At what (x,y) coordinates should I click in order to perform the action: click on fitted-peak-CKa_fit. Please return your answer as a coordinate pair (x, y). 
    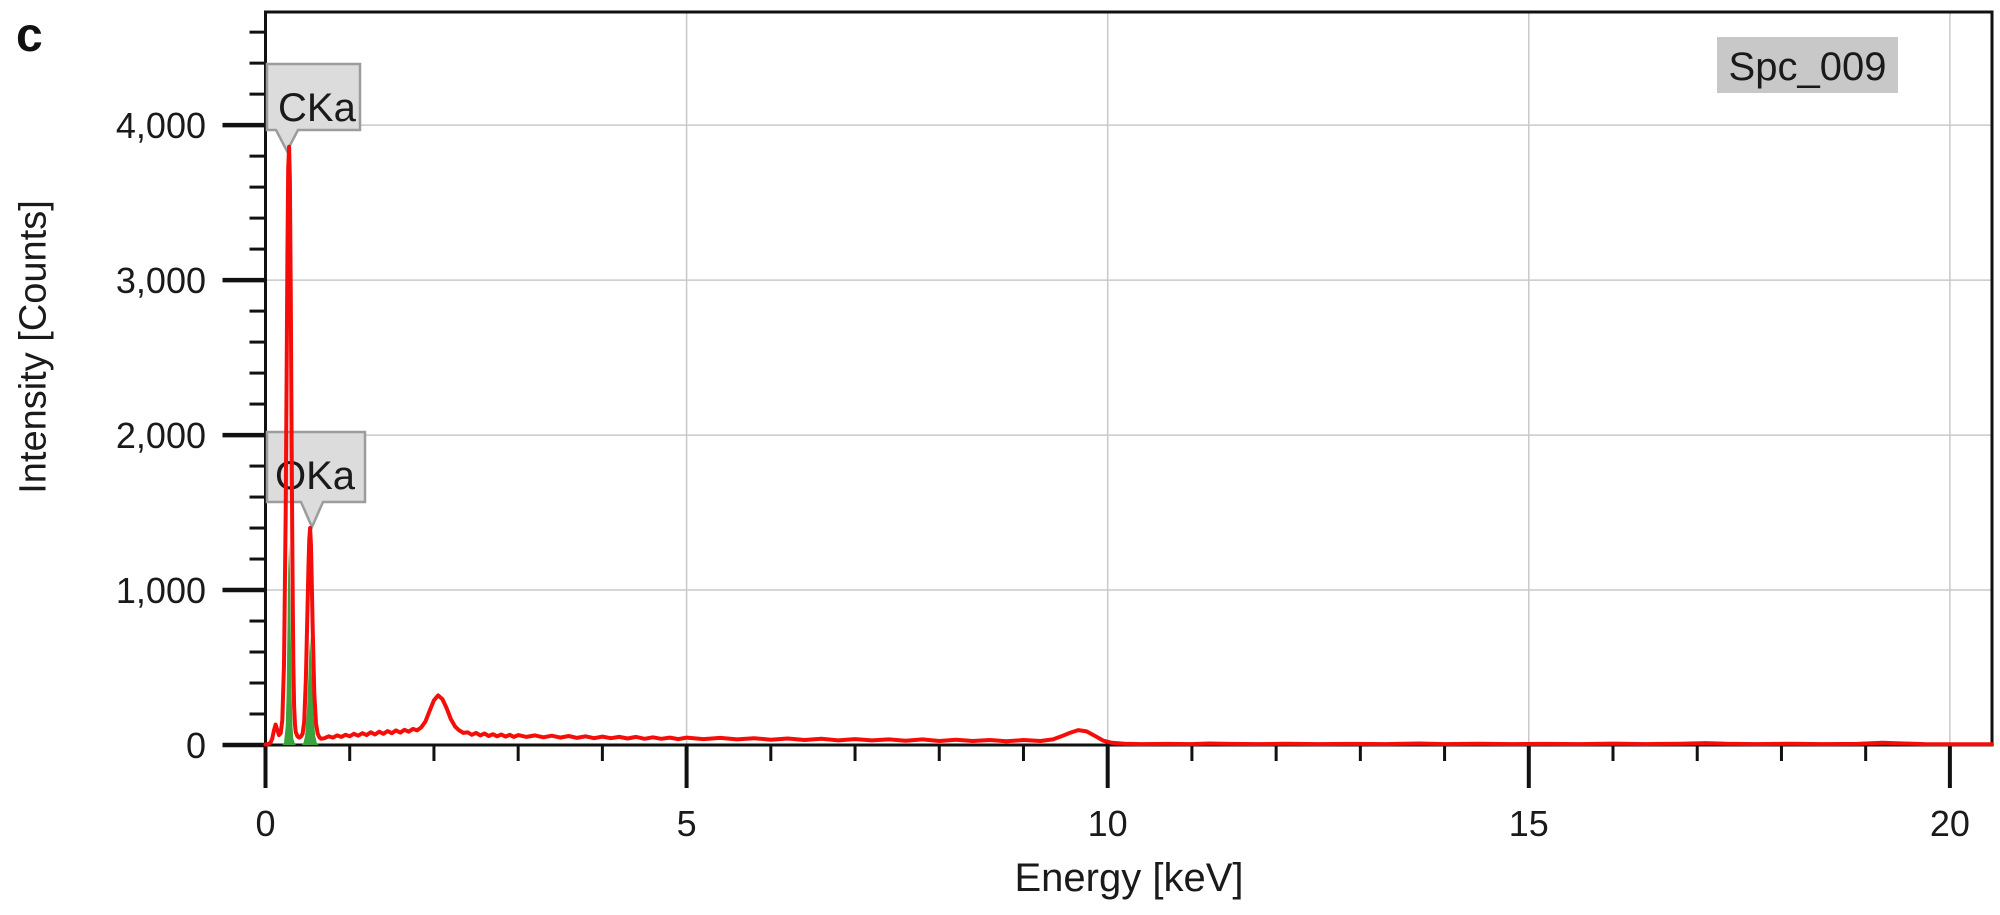
    Looking at the image, I should click on (289, 644).